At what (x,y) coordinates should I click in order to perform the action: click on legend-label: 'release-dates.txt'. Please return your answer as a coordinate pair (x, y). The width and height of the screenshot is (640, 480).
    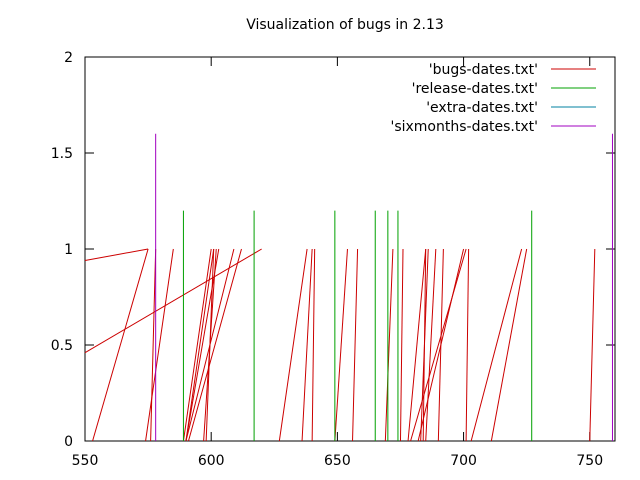
    Looking at the image, I should click on (475, 89).